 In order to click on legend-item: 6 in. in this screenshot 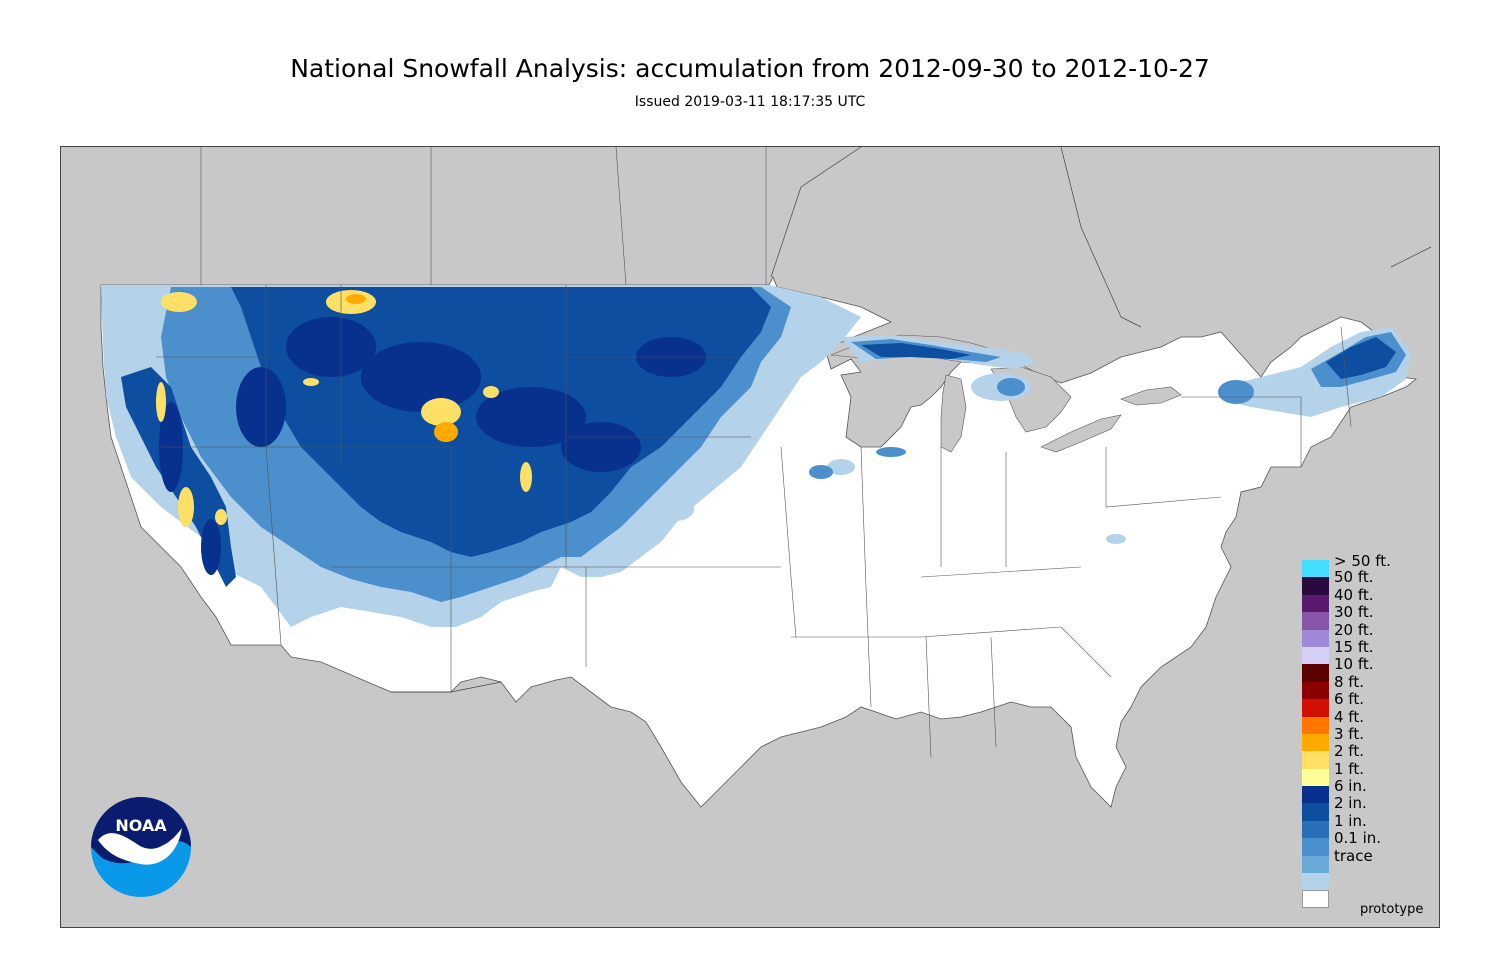, I will do `click(1362, 791)`.